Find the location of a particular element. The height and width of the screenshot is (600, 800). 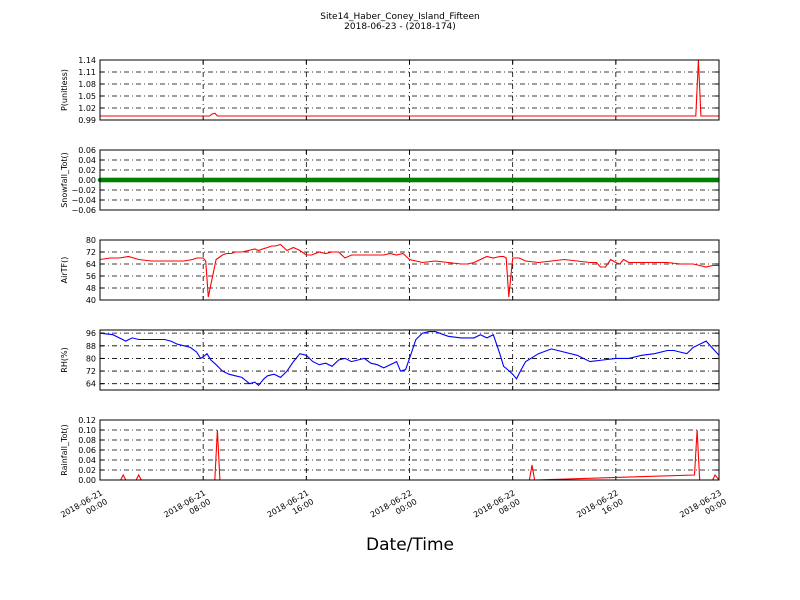

y-tick-label: −0.04 is located at coordinates (83, 200).